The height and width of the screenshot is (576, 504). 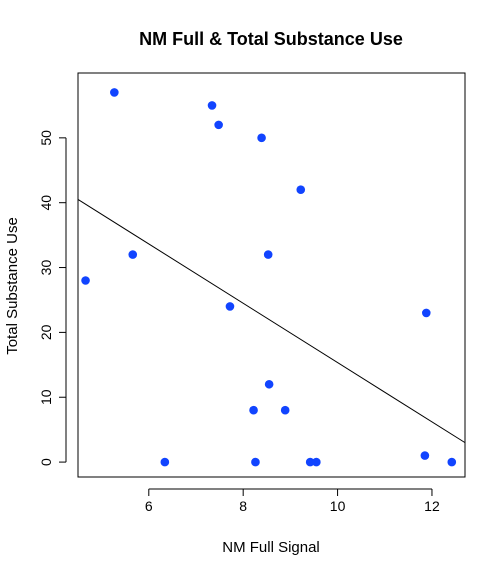 What do you see at coordinates (292, 501) in the screenshot?
I see `x-axis-ticks: 6 8 10 12` at bounding box center [292, 501].